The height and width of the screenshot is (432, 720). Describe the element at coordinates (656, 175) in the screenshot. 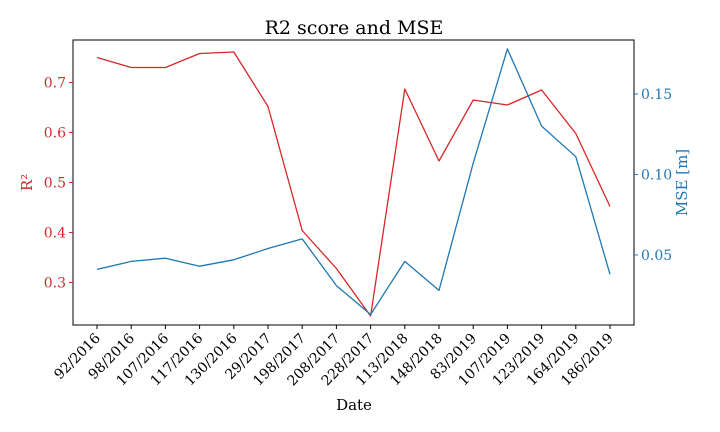

I see `y-right-tick-label: 0.10` at that location.